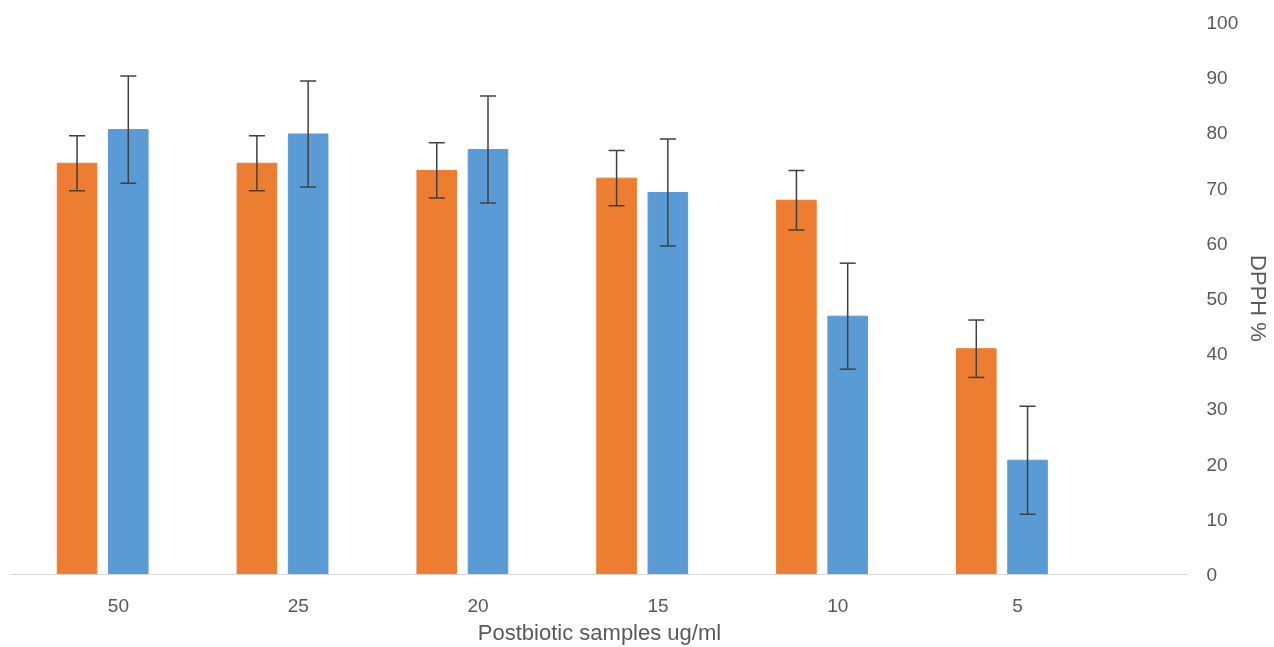 The height and width of the screenshot is (647, 1274). What do you see at coordinates (1217, 519) in the screenshot?
I see `y-tick-label: 10` at bounding box center [1217, 519].